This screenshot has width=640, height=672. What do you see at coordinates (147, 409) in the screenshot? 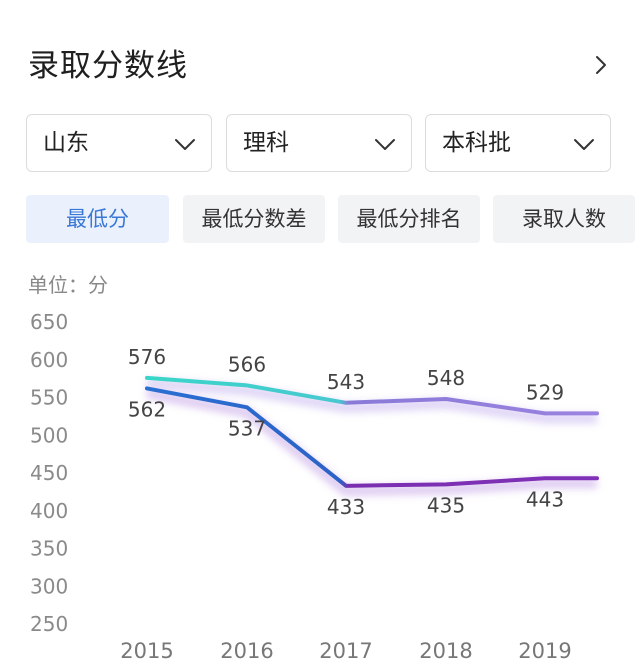
I see `data-label: 562` at bounding box center [147, 409].